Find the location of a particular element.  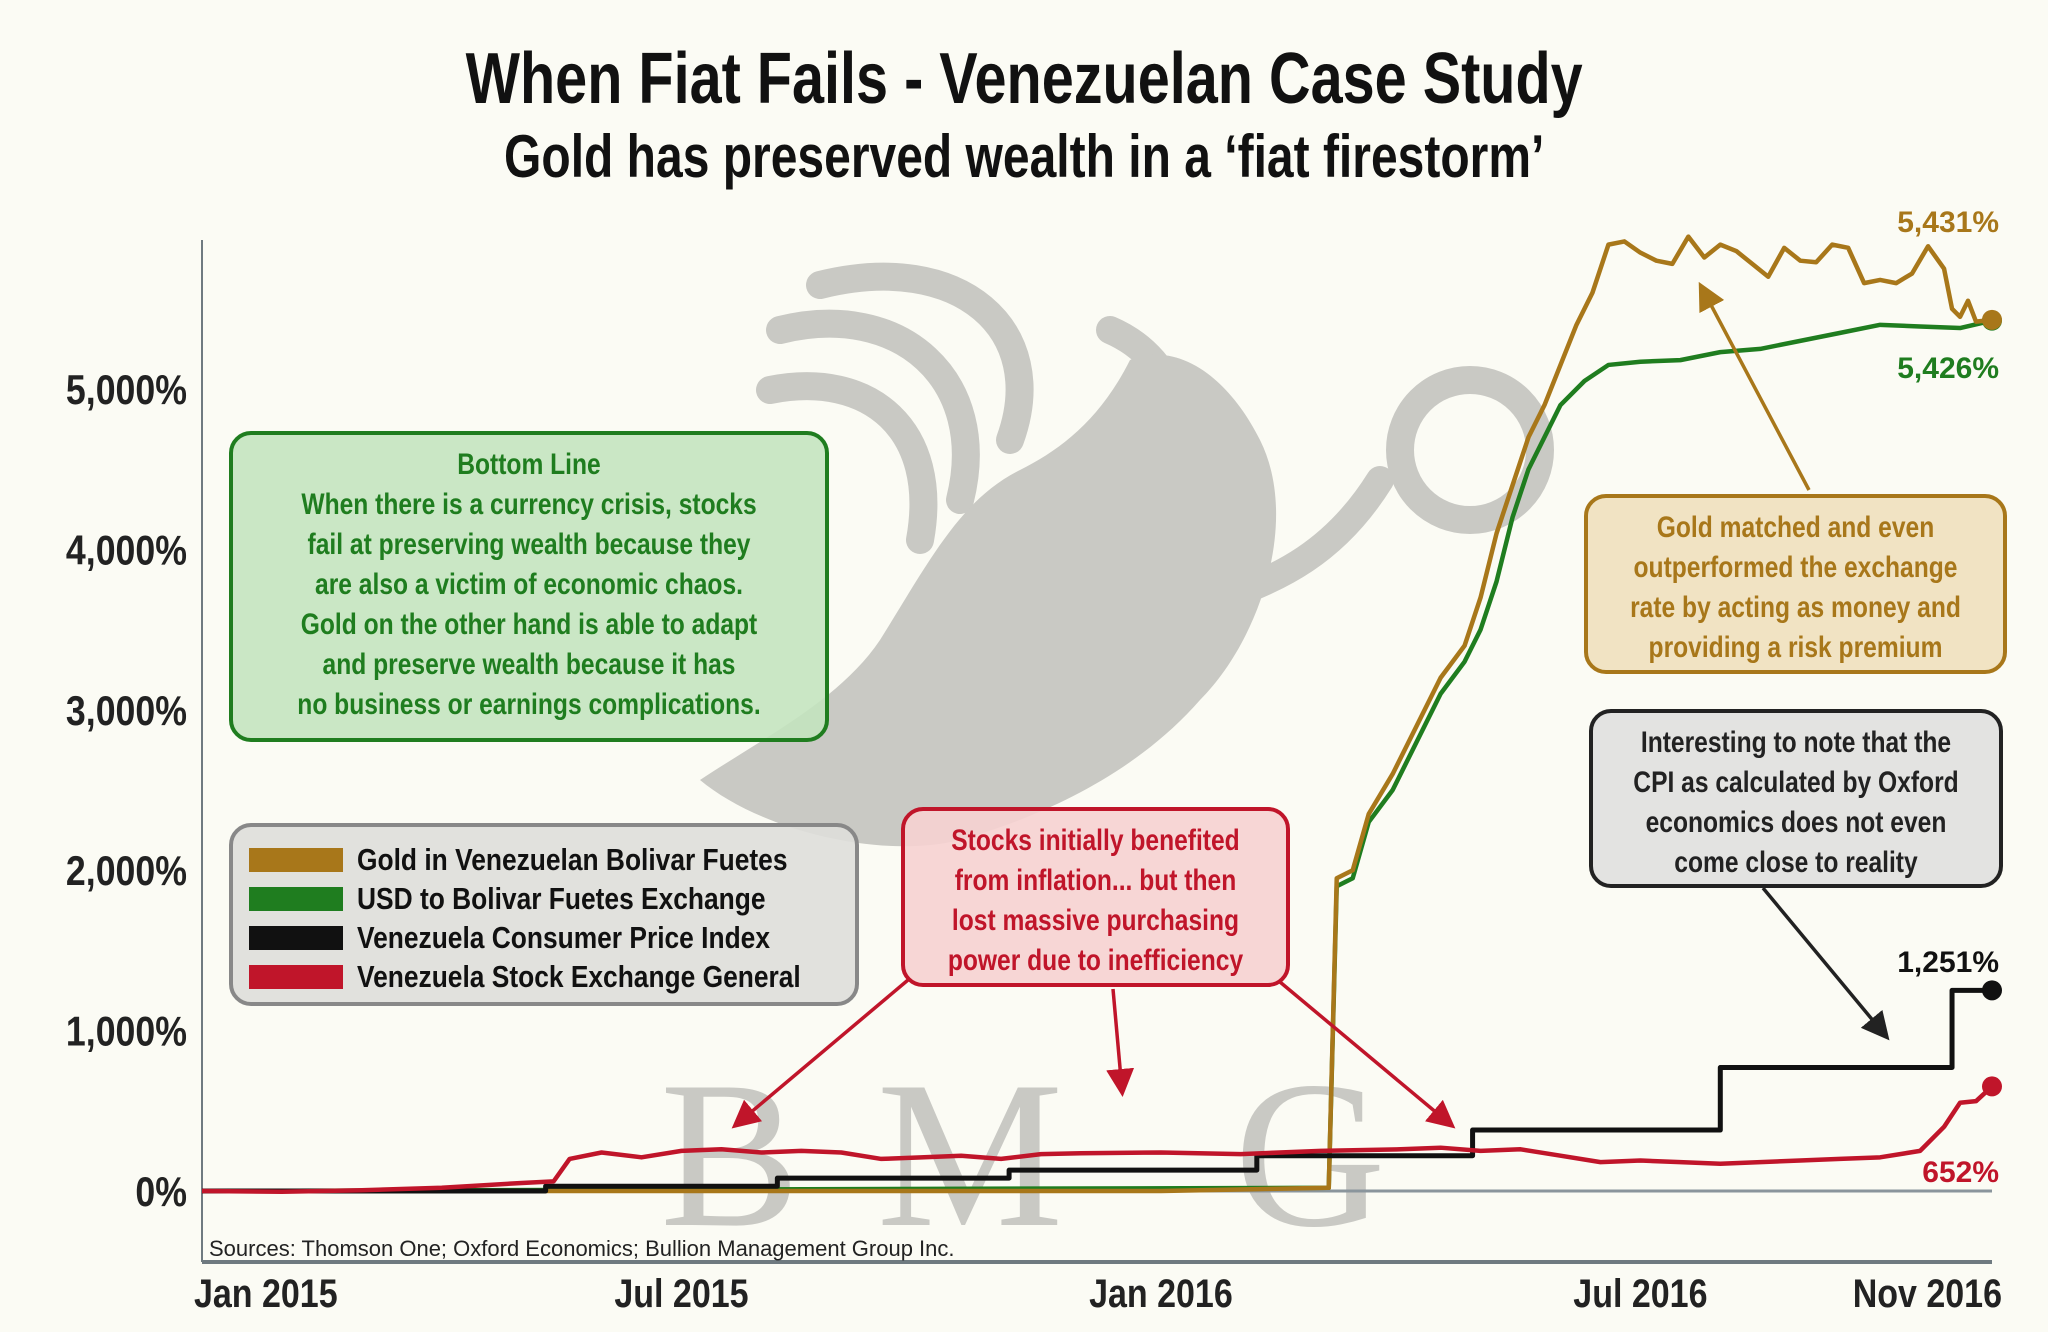

note-text: come close to reality is located at coordinates (1796, 862).